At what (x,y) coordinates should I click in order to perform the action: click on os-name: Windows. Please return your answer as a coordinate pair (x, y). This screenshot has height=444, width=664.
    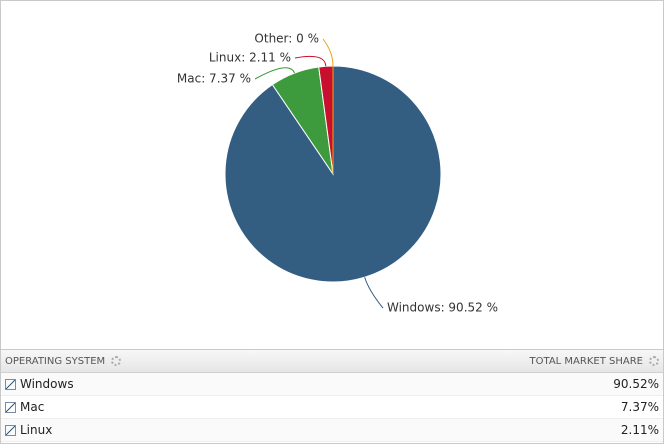
    Looking at the image, I should click on (47, 384).